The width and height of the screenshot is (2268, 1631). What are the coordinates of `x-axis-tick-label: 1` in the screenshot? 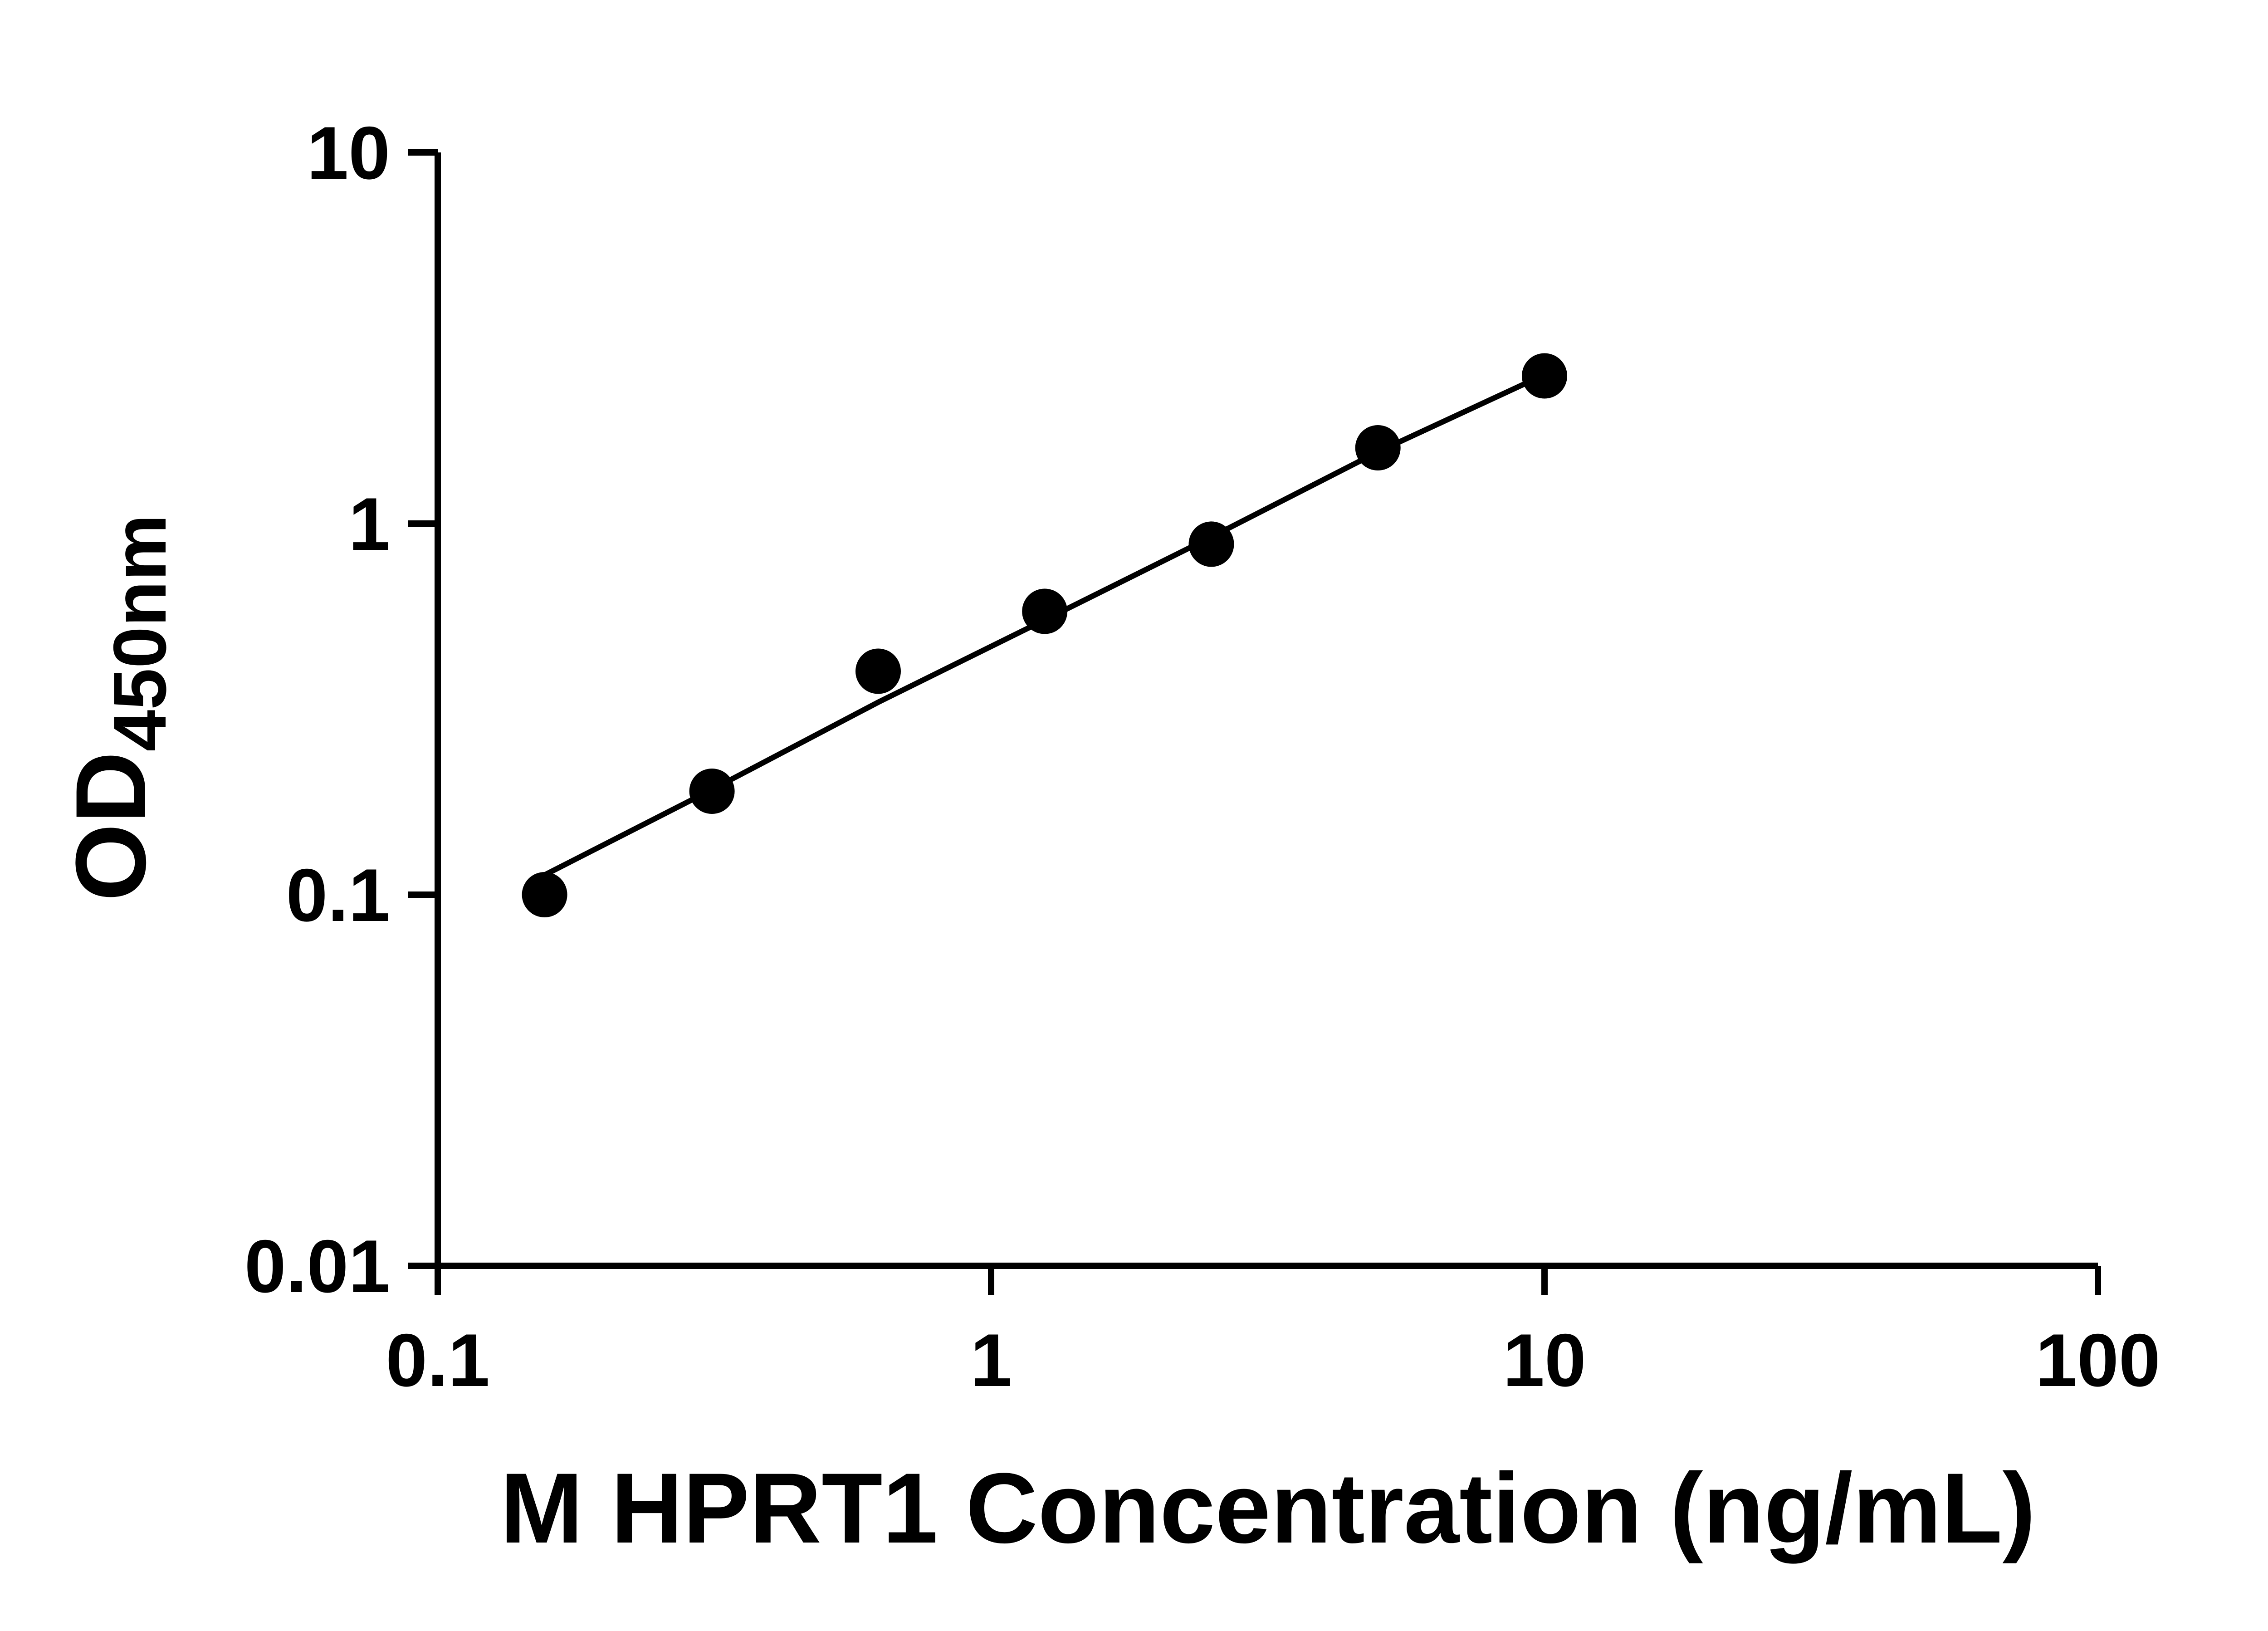 It's located at (991, 1360).